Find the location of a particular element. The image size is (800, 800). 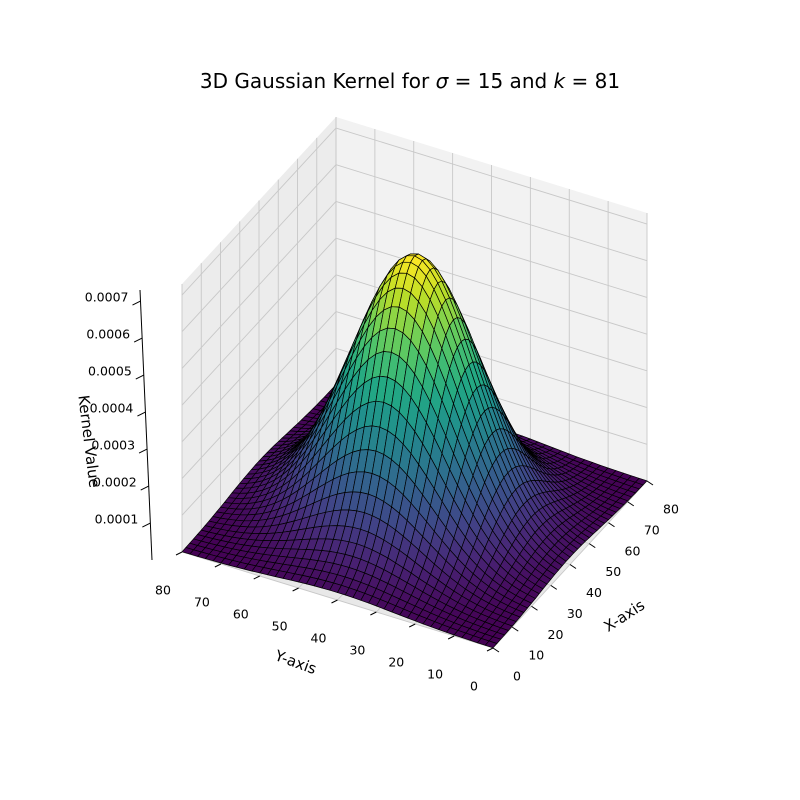

surface-patch is located at coordinates (491, 644).